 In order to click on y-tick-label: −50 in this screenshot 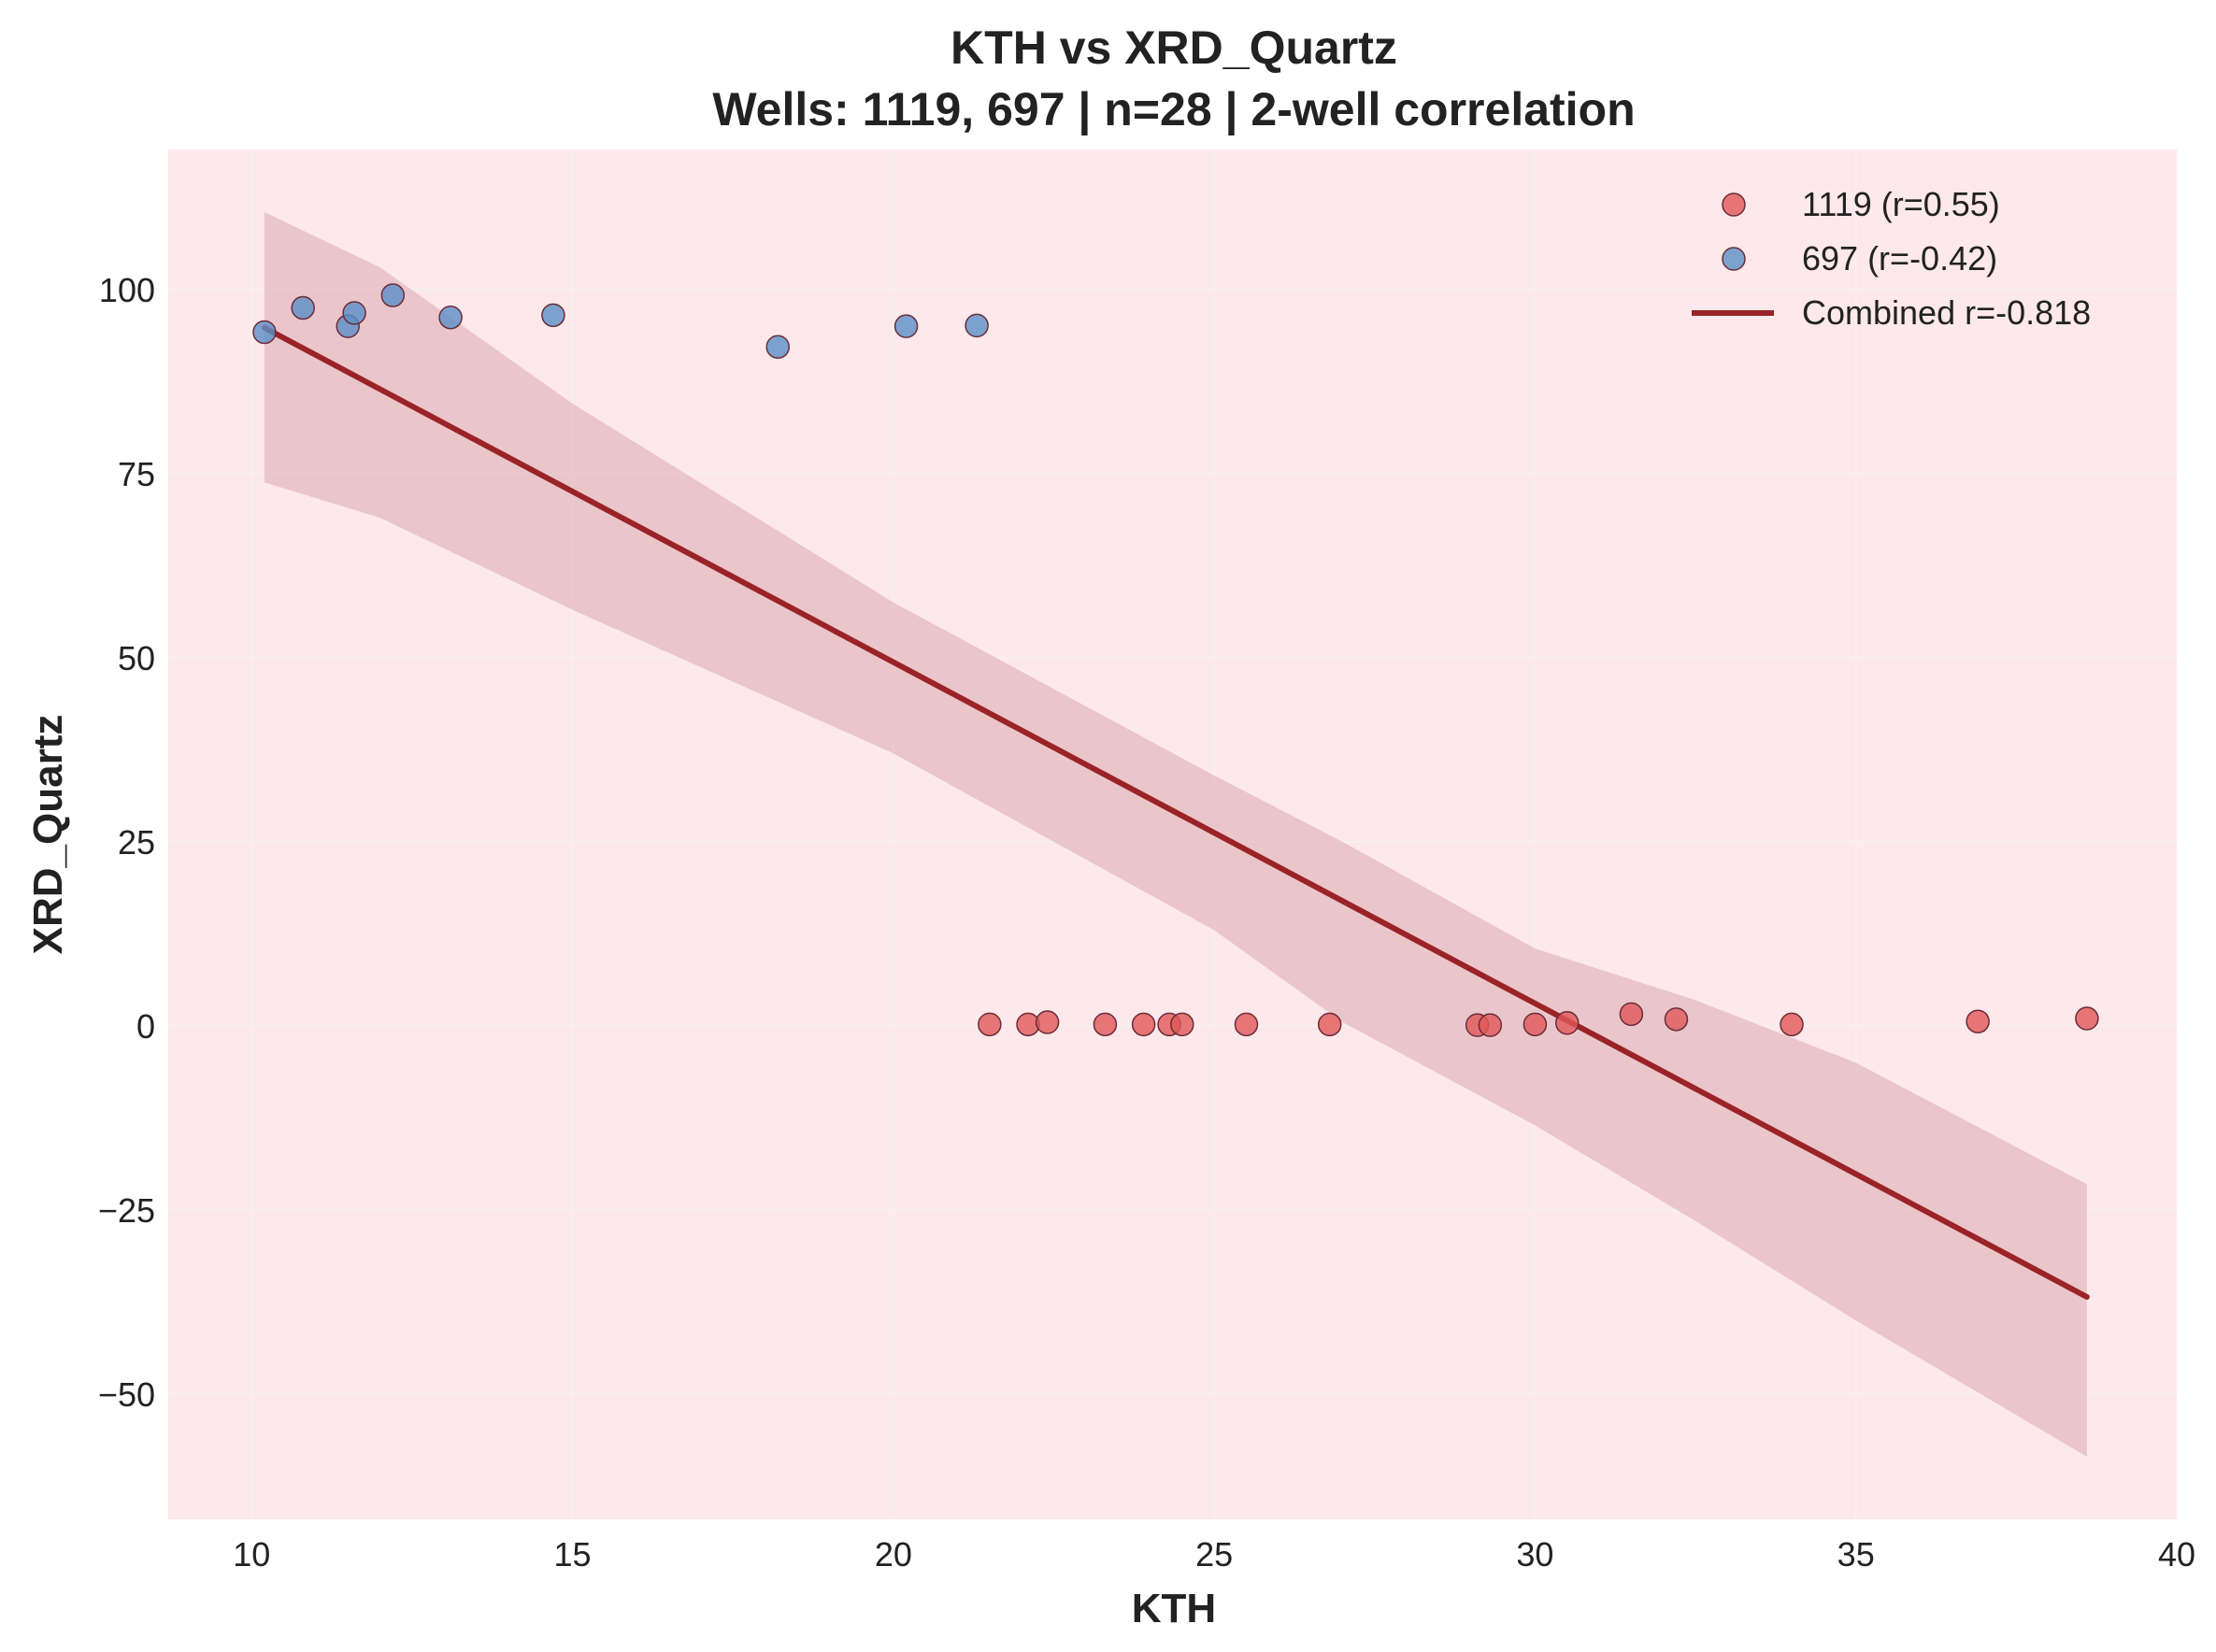, I will do `click(127, 1395)`.